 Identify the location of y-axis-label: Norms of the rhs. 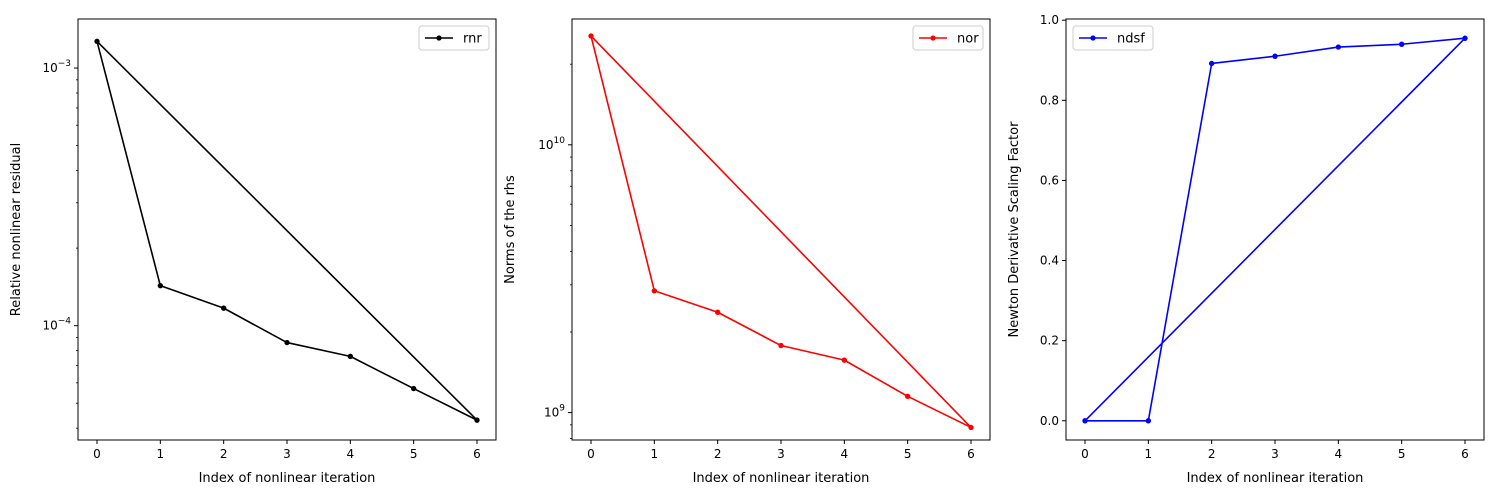
(510, 229).